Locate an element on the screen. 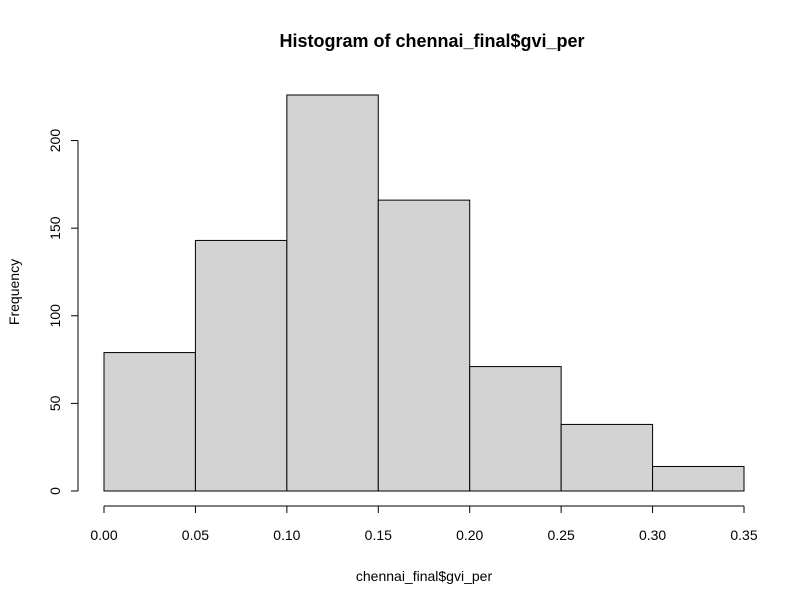 The height and width of the screenshot is (604, 810). y-tick-label: 0 is located at coordinates (55, 491).